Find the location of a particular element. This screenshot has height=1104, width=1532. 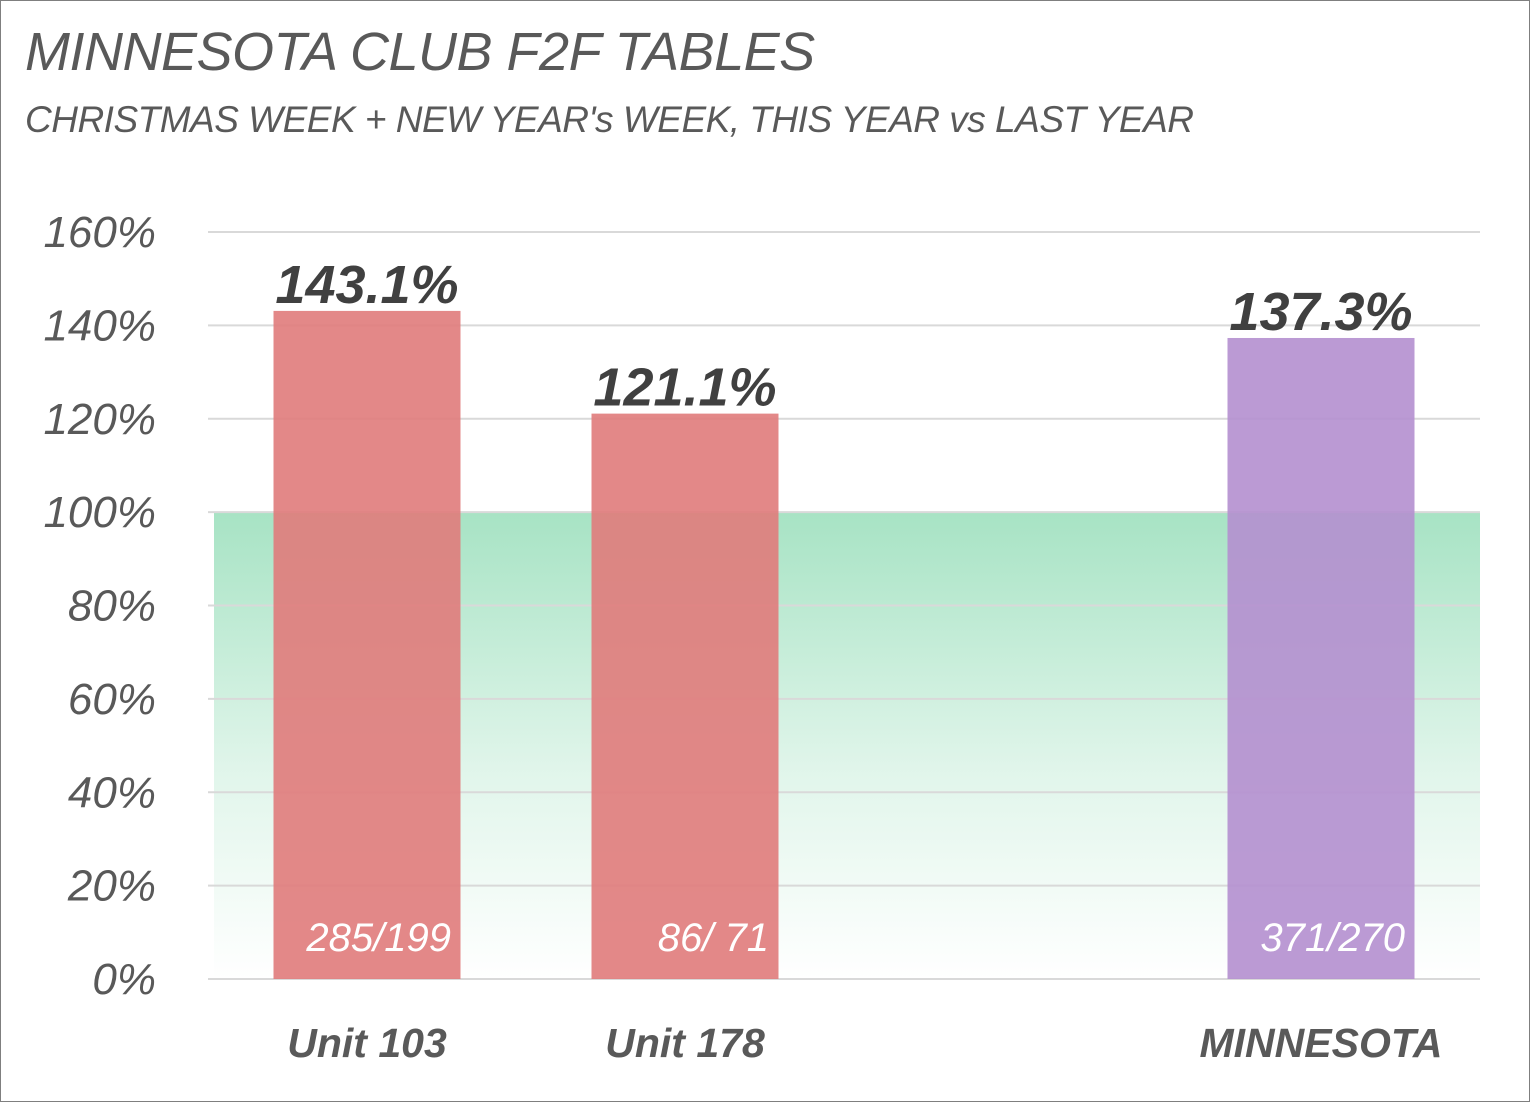

bar-value-label: 143.1% is located at coordinates (366, 285).